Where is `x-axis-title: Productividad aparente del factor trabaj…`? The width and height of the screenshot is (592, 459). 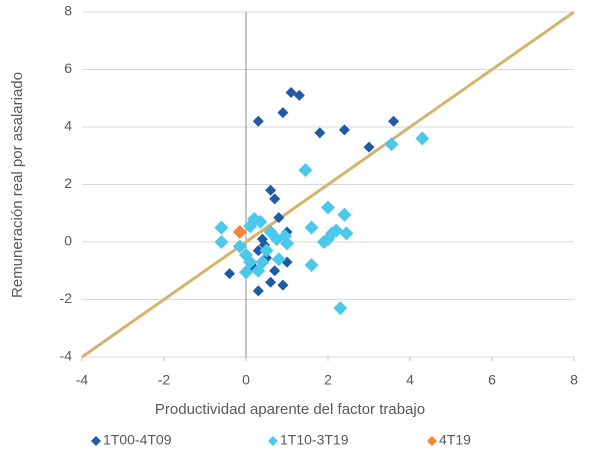 x-axis-title: Productividad aparente del factor trabaj… is located at coordinates (290, 409).